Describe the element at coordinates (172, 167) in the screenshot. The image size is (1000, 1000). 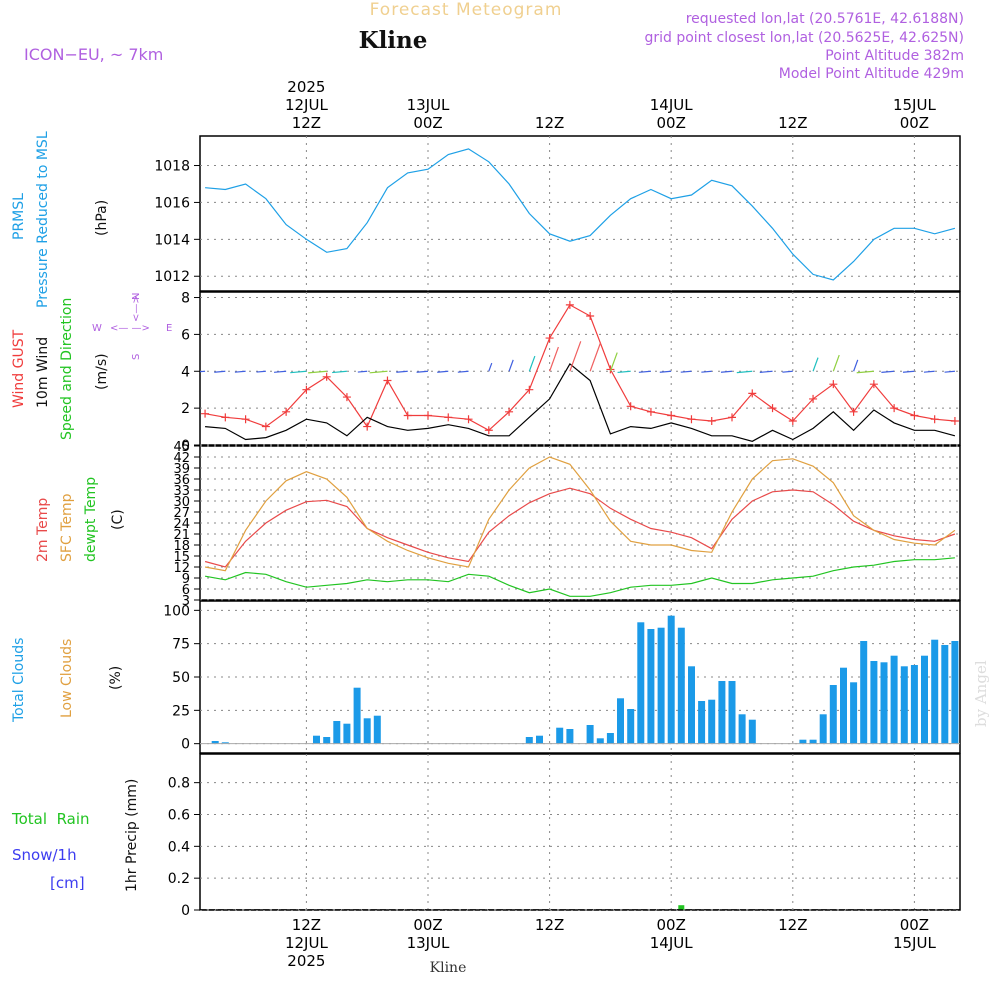
I see `y-tick-label: 1018` at that location.